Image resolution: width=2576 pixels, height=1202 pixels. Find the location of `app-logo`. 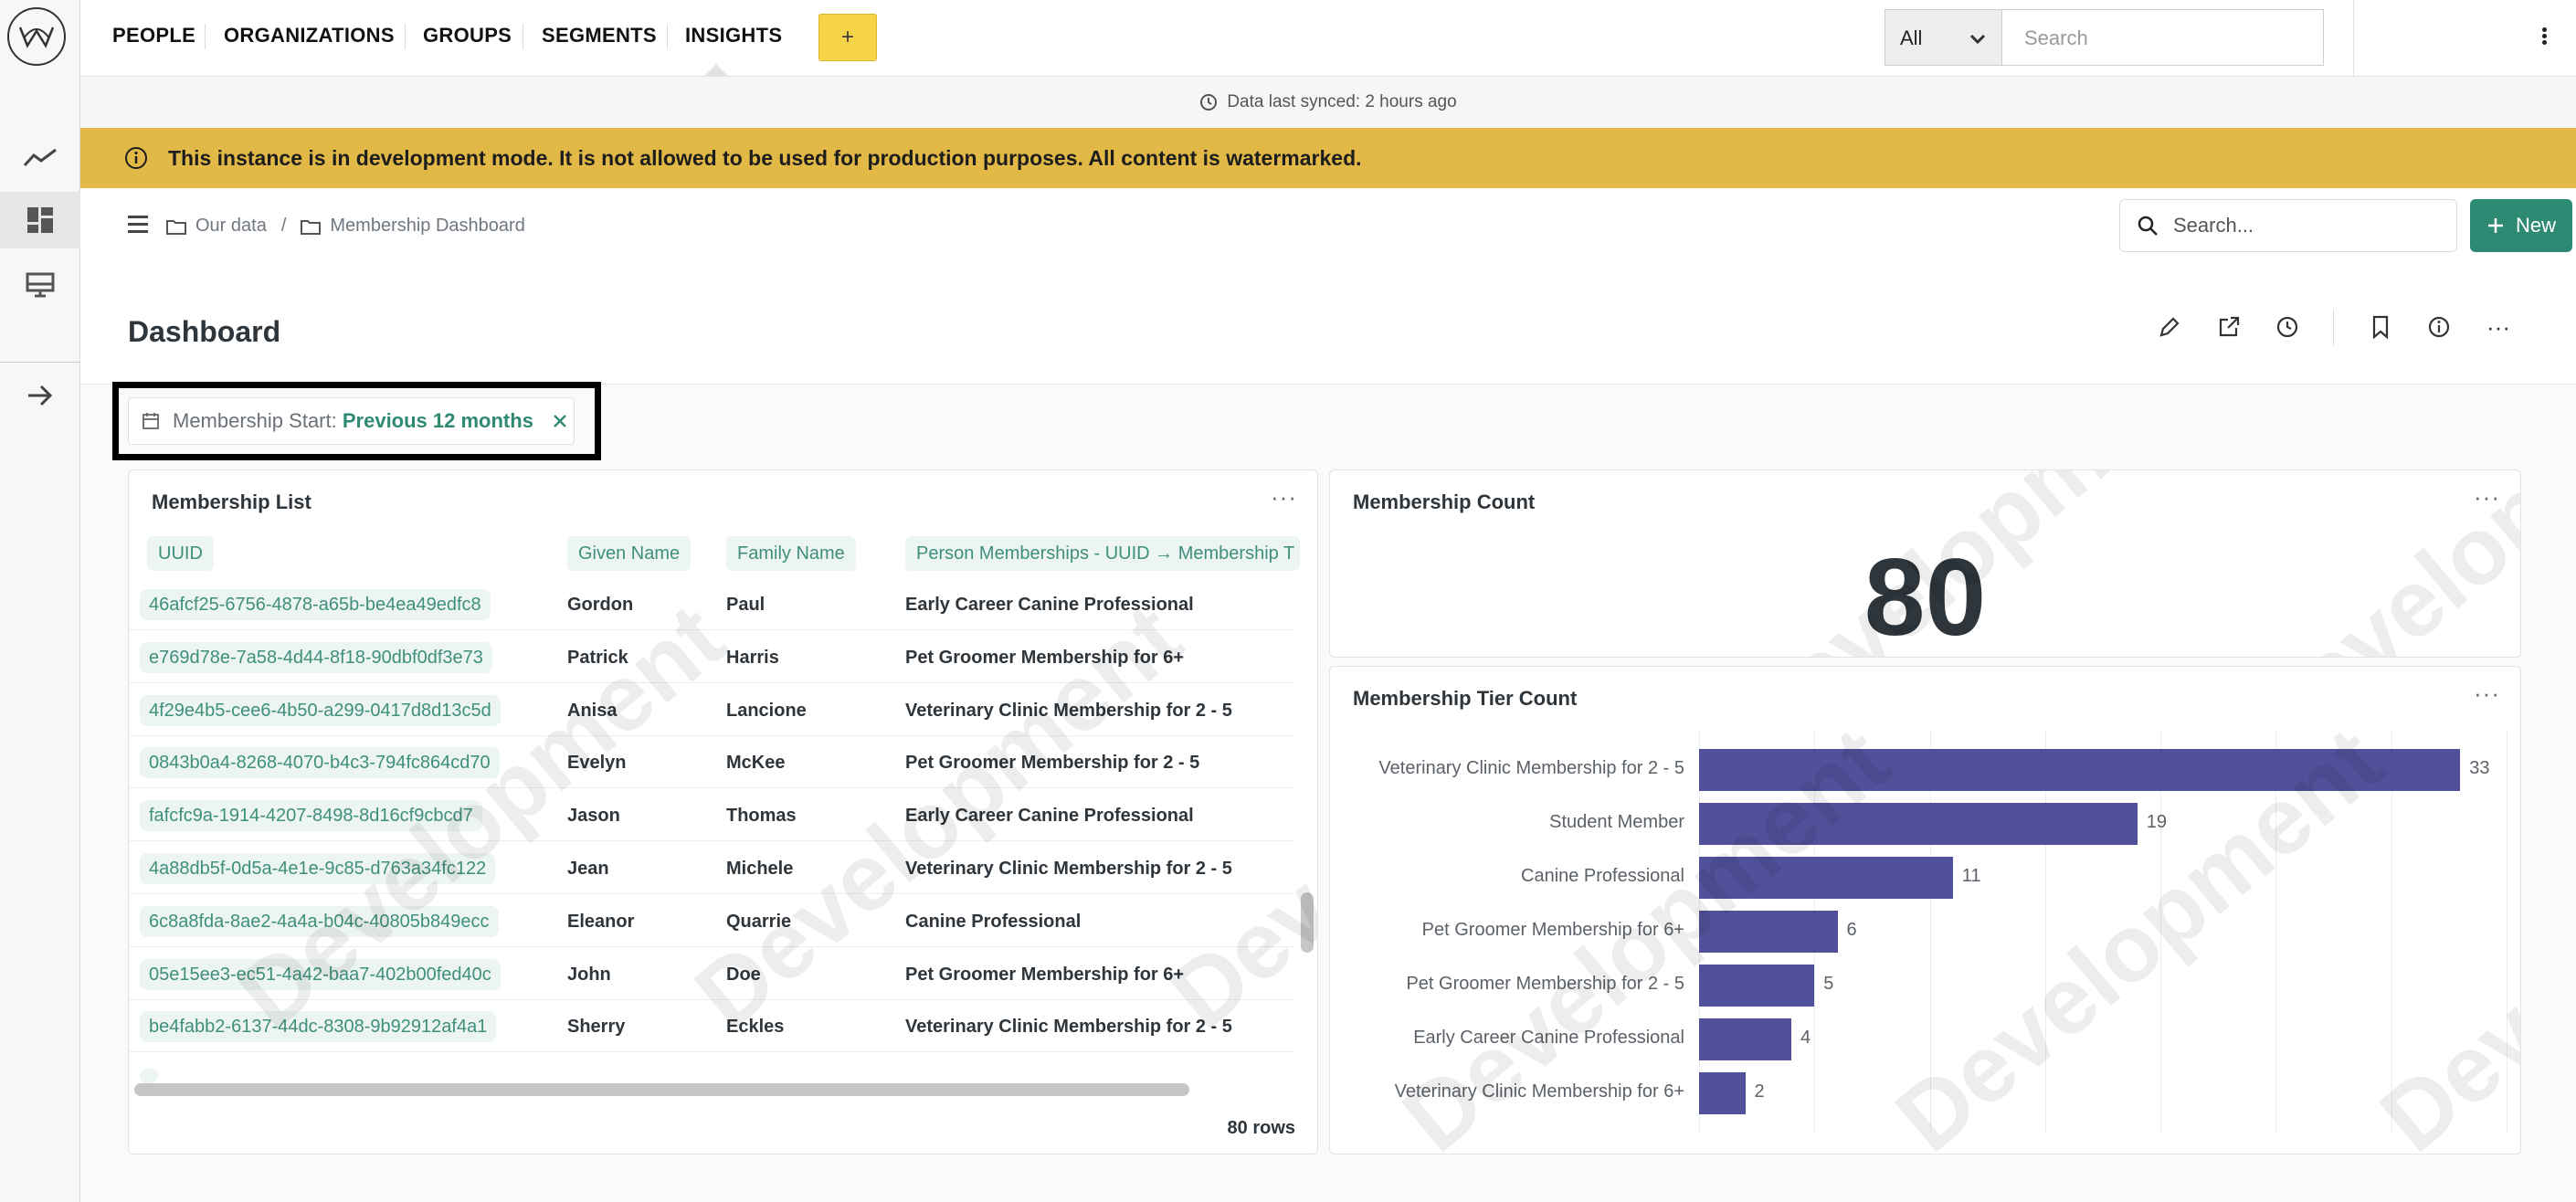

app-logo is located at coordinates (36, 36).